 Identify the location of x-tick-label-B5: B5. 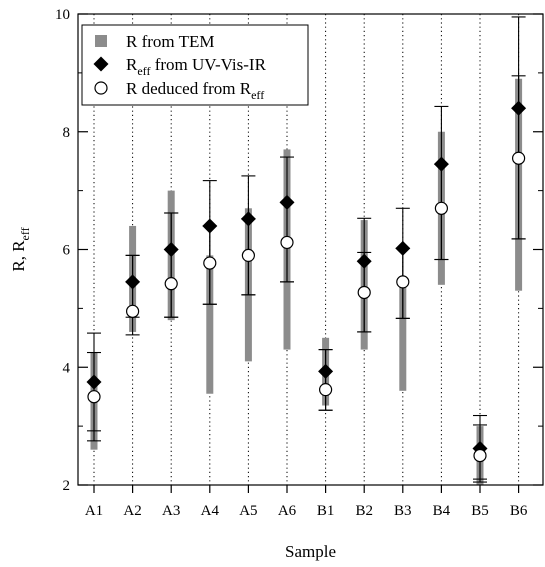
(480, 511).